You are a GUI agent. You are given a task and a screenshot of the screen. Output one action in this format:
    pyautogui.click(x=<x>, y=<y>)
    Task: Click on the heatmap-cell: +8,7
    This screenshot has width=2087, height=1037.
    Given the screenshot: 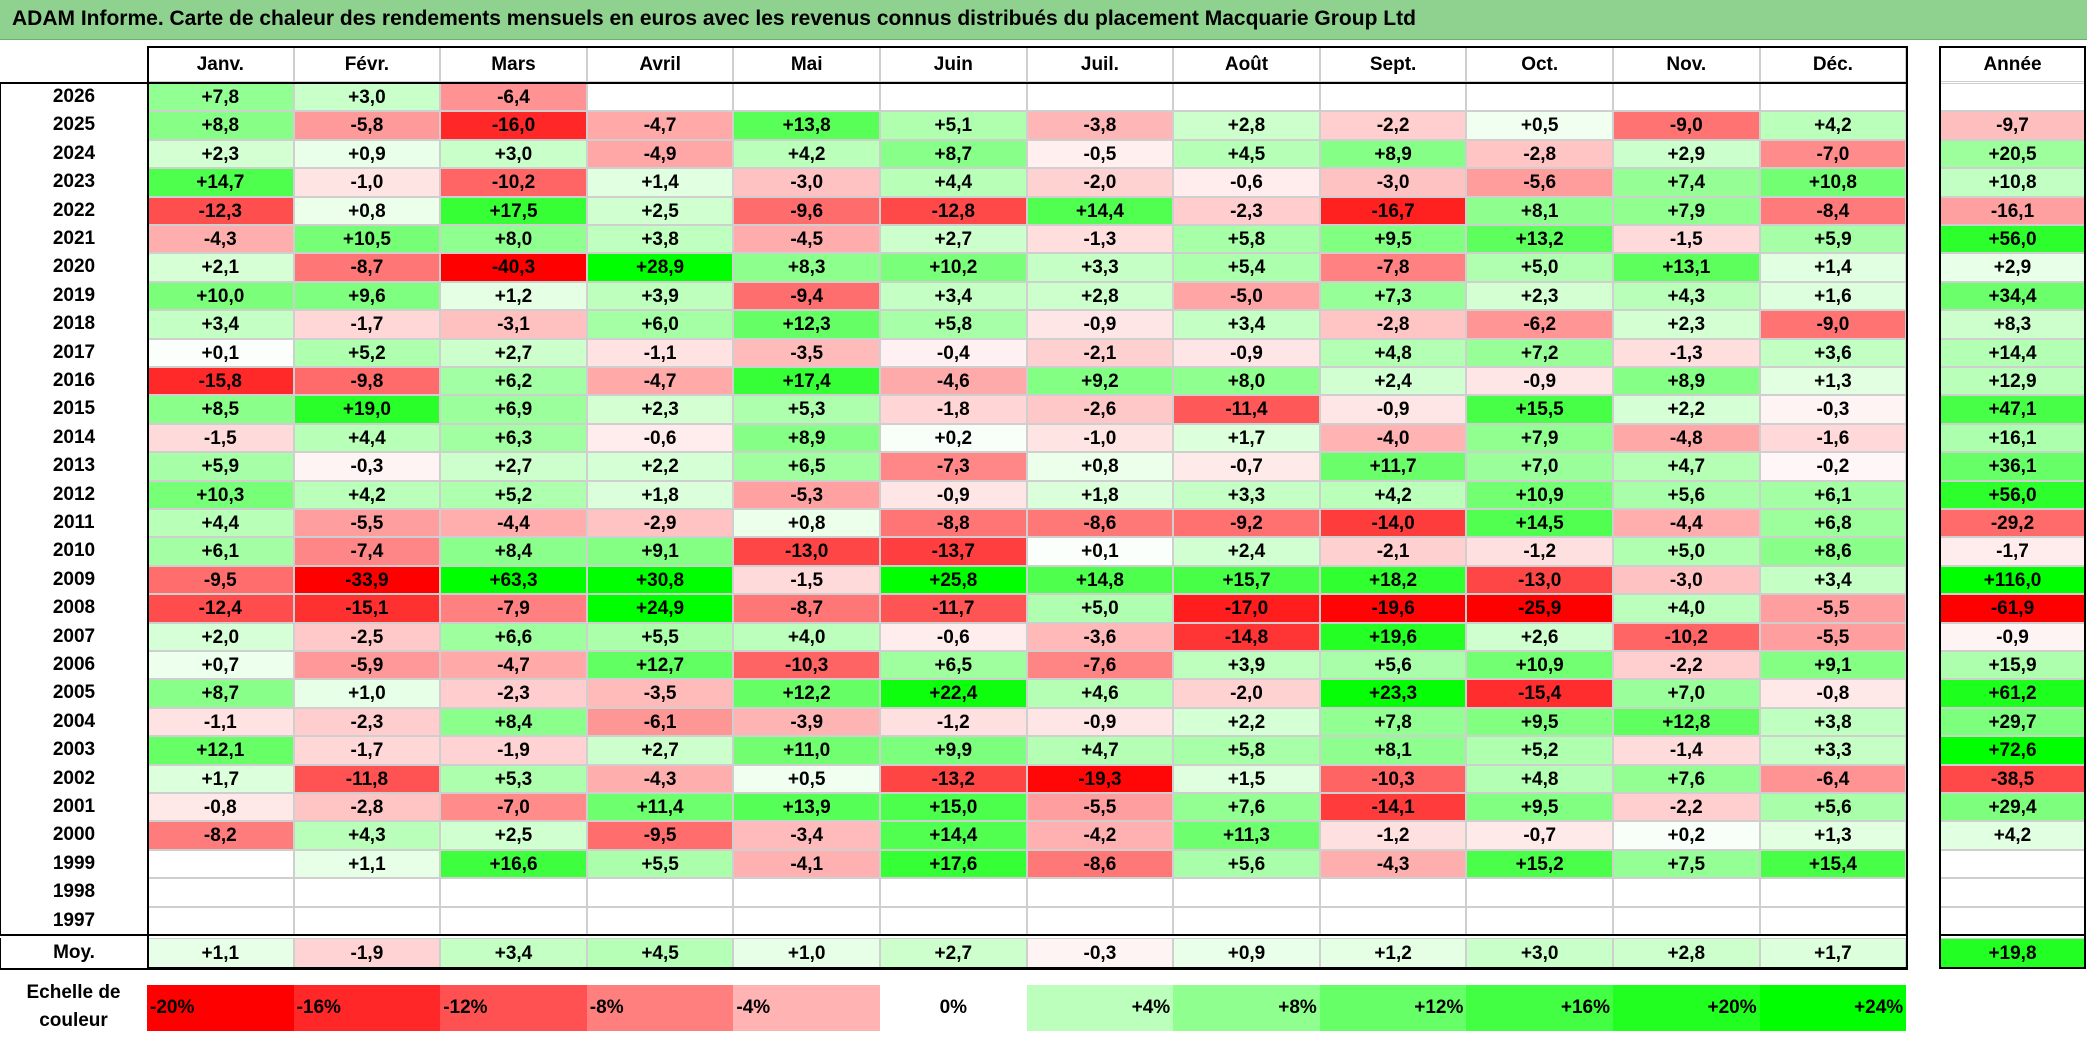 What is the action you would take?
    pyautogui.click(x=220, y=693)
    